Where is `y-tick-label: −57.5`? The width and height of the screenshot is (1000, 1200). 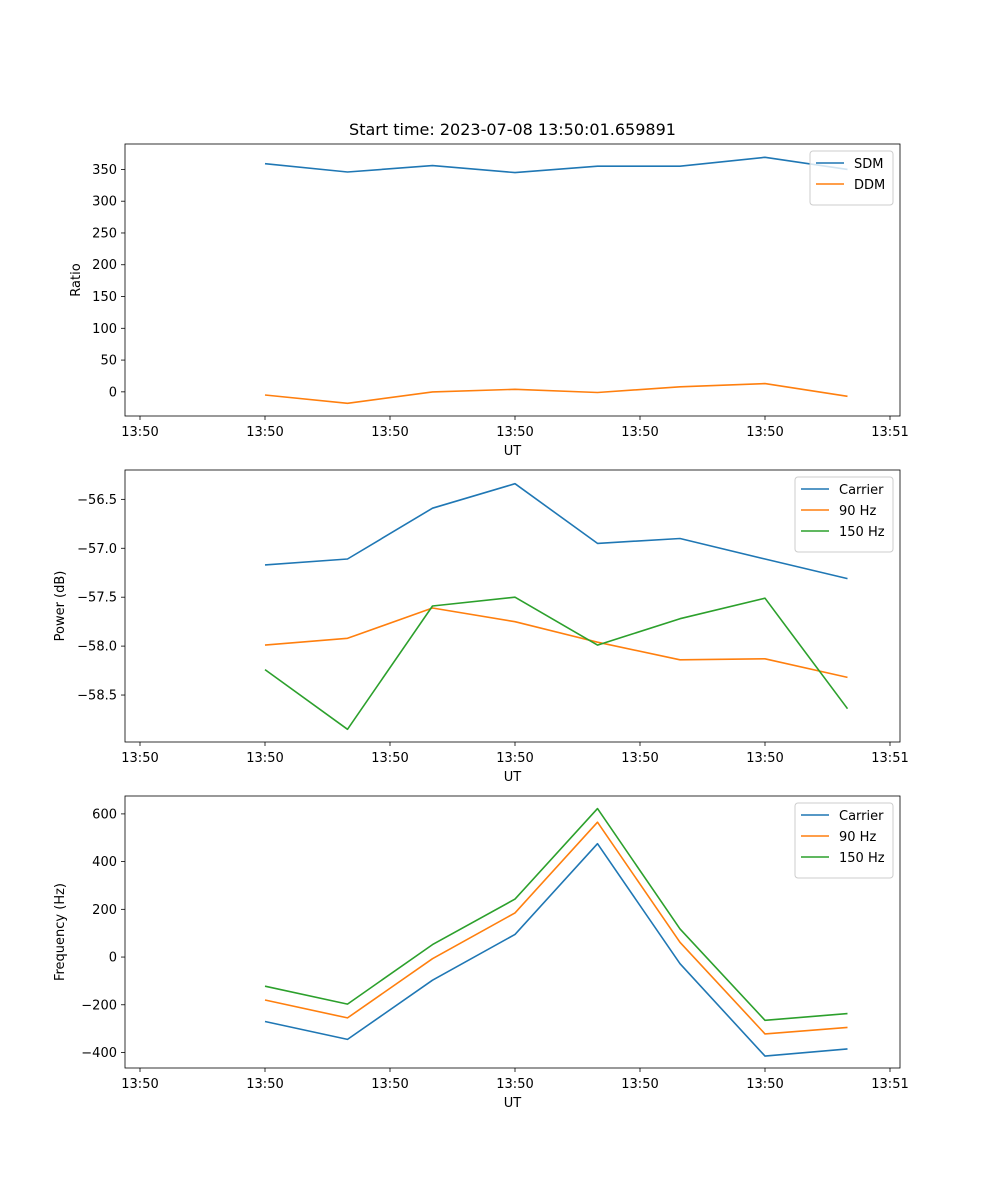 y-tick-label: −57.5 is located at coordinates (97, 598).